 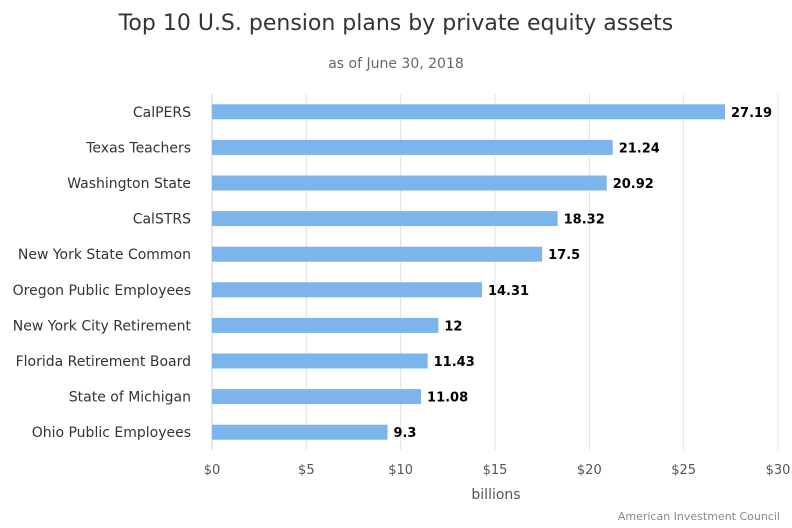 I want to click on data-label: 21.24, so click(x=639, y=148).